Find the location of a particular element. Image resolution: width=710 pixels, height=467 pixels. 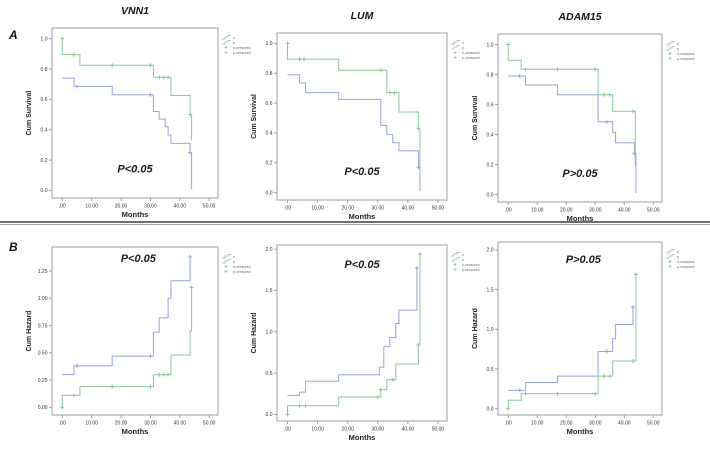

chart-title: LUM is located at coordinates (362, 16).